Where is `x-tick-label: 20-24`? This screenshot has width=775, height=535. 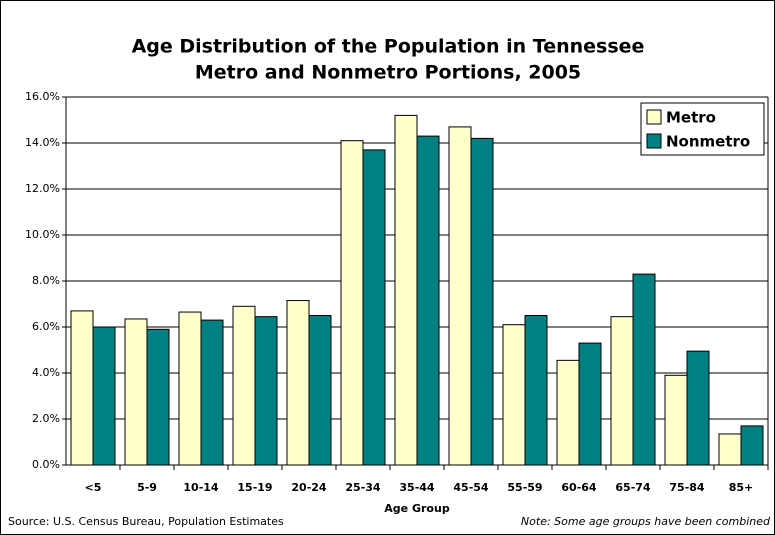 x-tick-label: 20-24 is located at coordinates (309, 487).